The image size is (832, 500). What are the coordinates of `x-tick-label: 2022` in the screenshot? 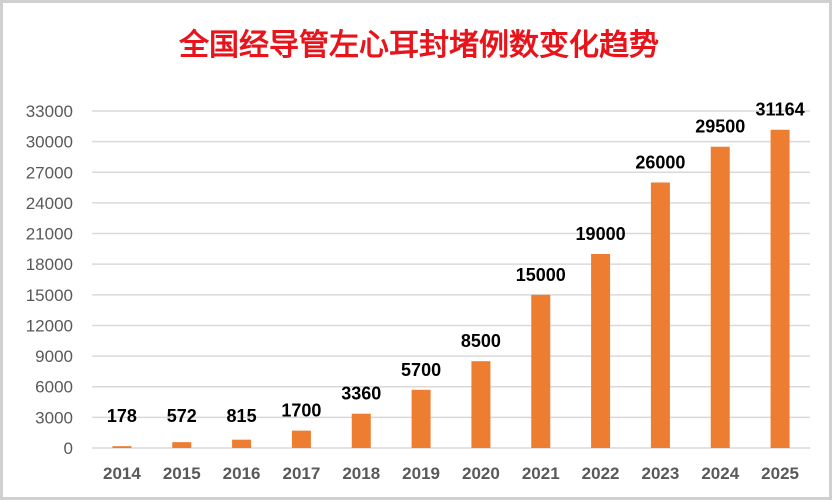 It's located at (601, 473).